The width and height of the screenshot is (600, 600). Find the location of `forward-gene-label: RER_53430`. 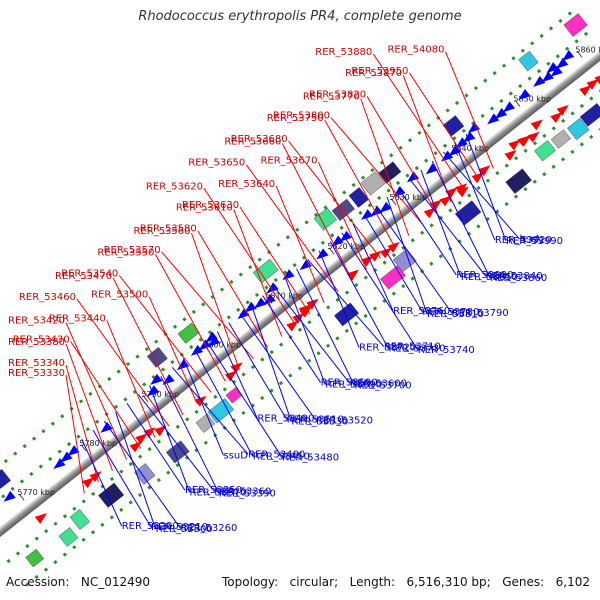

forward-gene-label: RER_53430 is located at coordinates (41, 339).